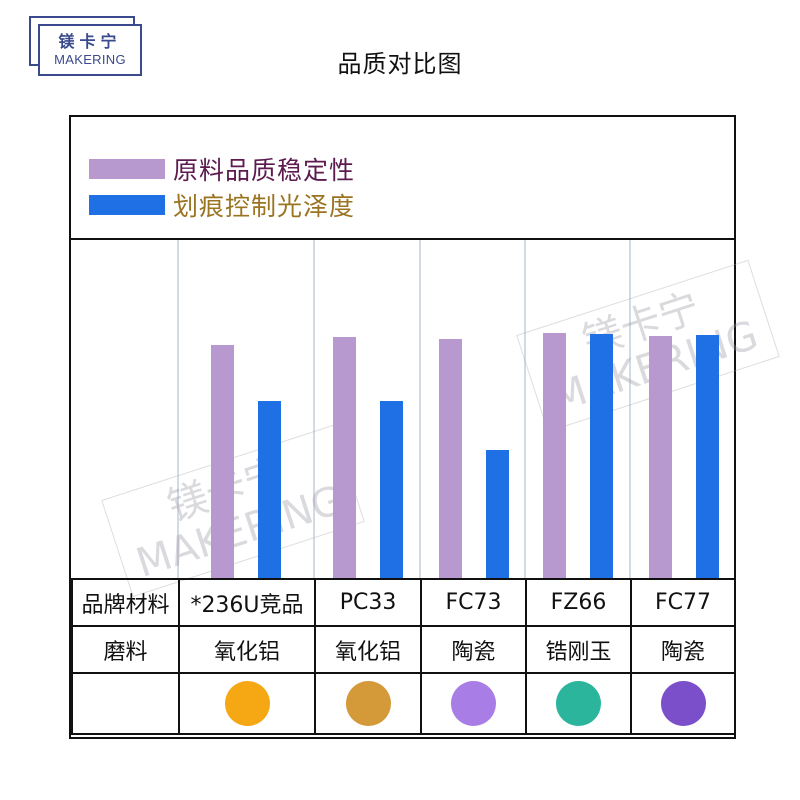 This screenshot has width=800, height=800. Describe the element at coordinates (391, 489) in the screenshot. I see `bar-pc33-gloss` at that location.